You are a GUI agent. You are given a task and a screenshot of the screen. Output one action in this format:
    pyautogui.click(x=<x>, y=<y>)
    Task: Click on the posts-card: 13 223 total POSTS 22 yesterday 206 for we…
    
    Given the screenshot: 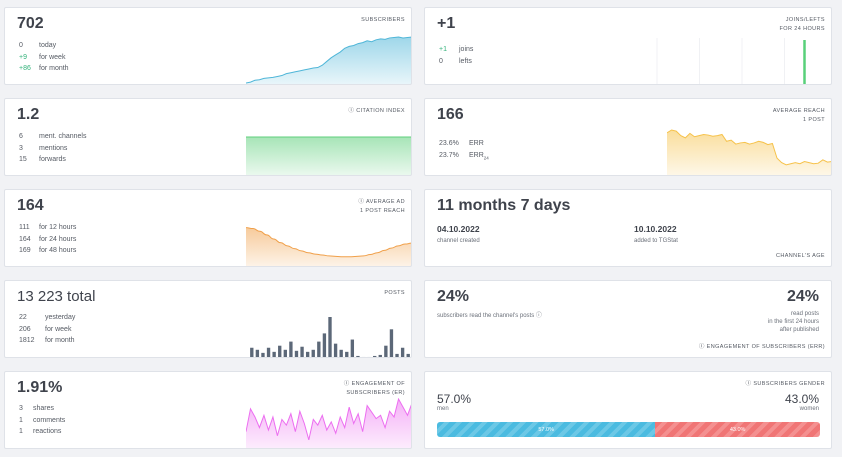 What is the action you would take?
    pyautogui.click(x=208, y=319)
    